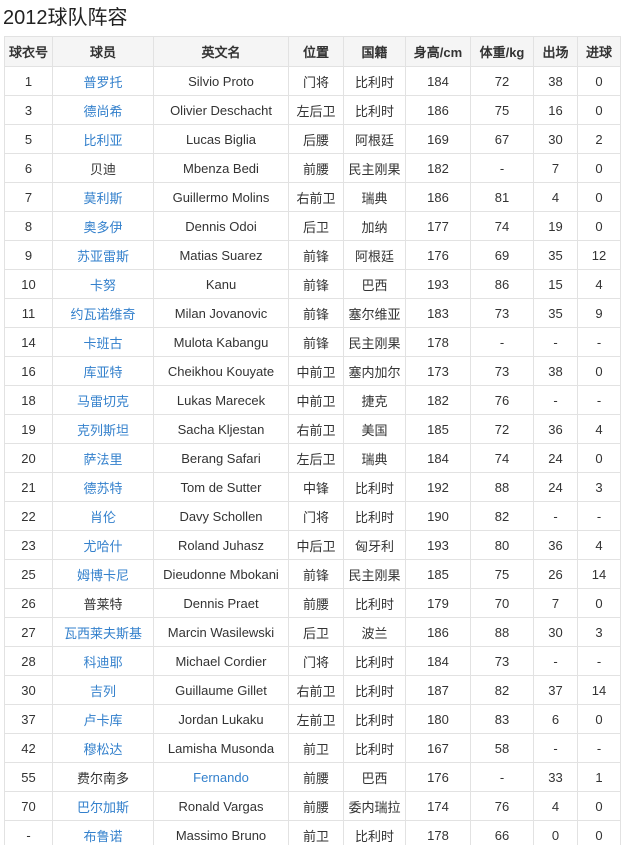  I want to click on jersey-cell: 20, so click(28, 458).